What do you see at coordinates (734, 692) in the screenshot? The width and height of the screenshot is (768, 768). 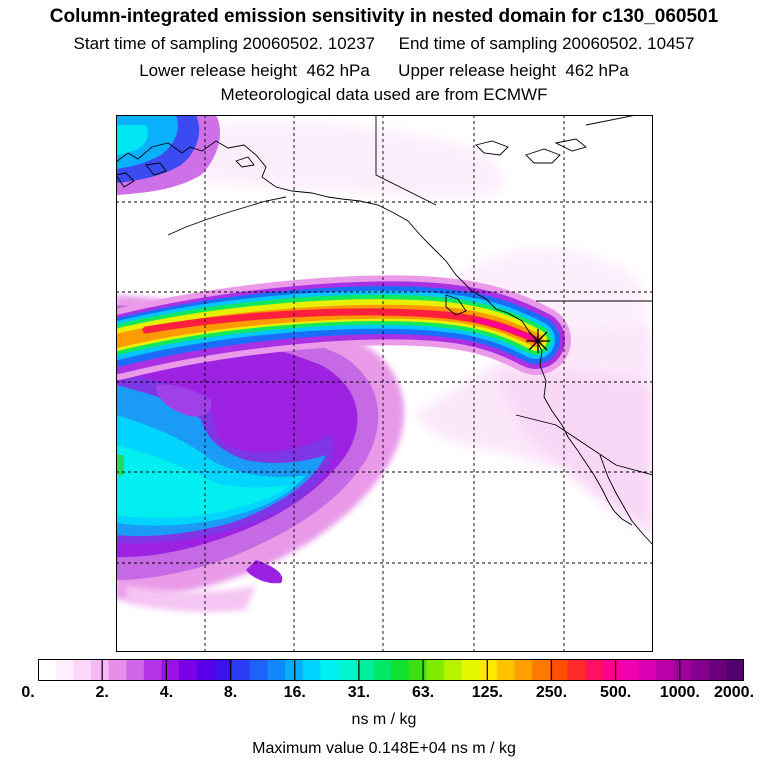 I see `legend-tick-label: 2000.` at bounding box center [734, 692].